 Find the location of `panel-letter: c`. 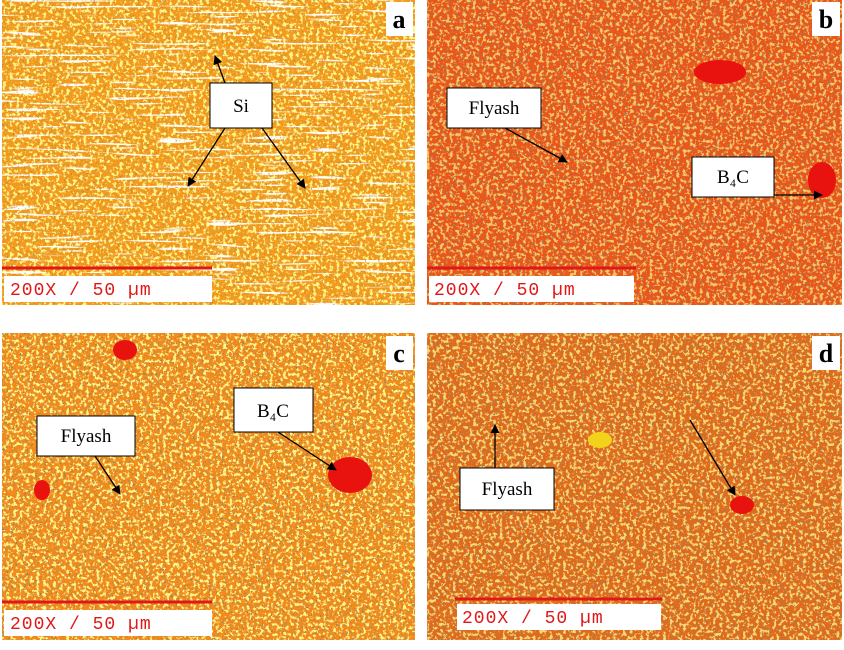

panel-letter: c is located at coordinates (399, 353).